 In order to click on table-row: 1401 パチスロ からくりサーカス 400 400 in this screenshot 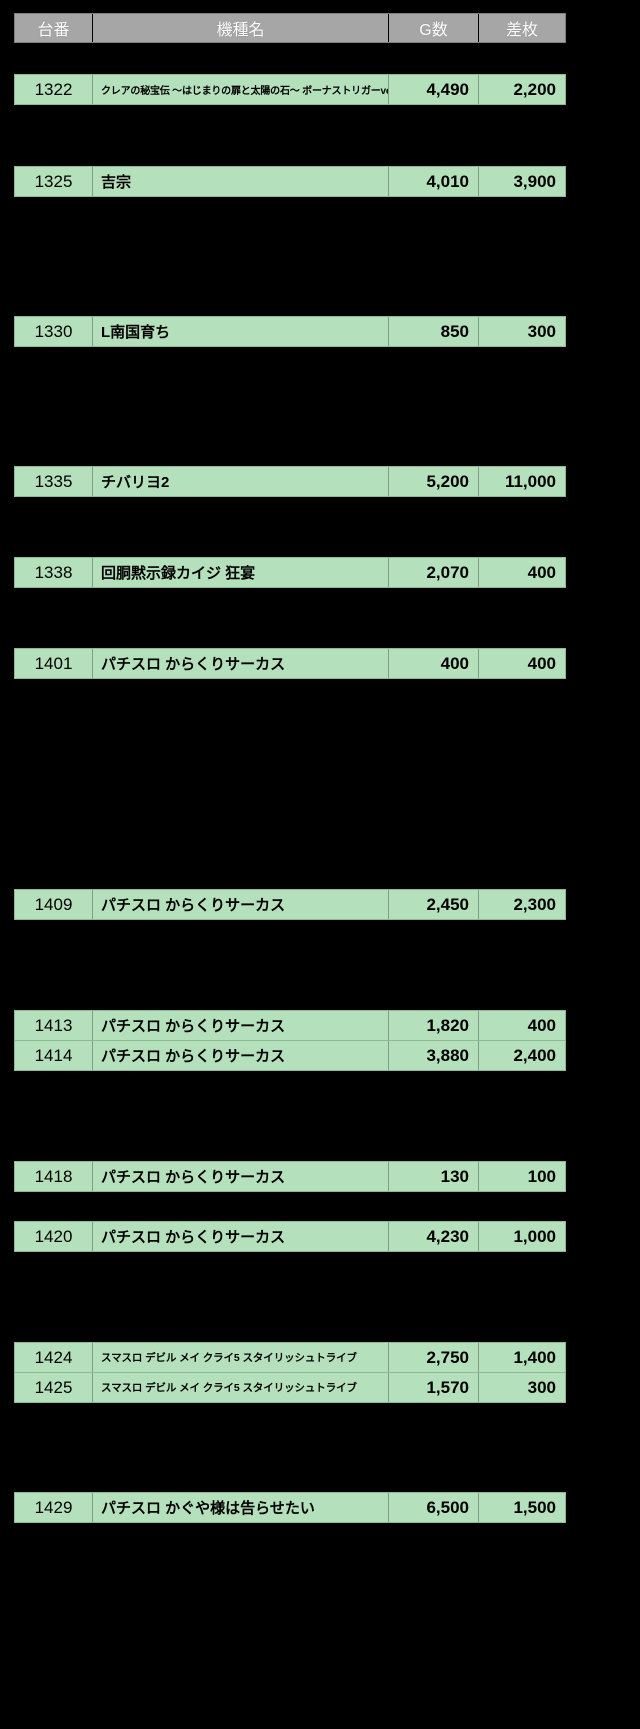, I will do `click(290, 663)`.